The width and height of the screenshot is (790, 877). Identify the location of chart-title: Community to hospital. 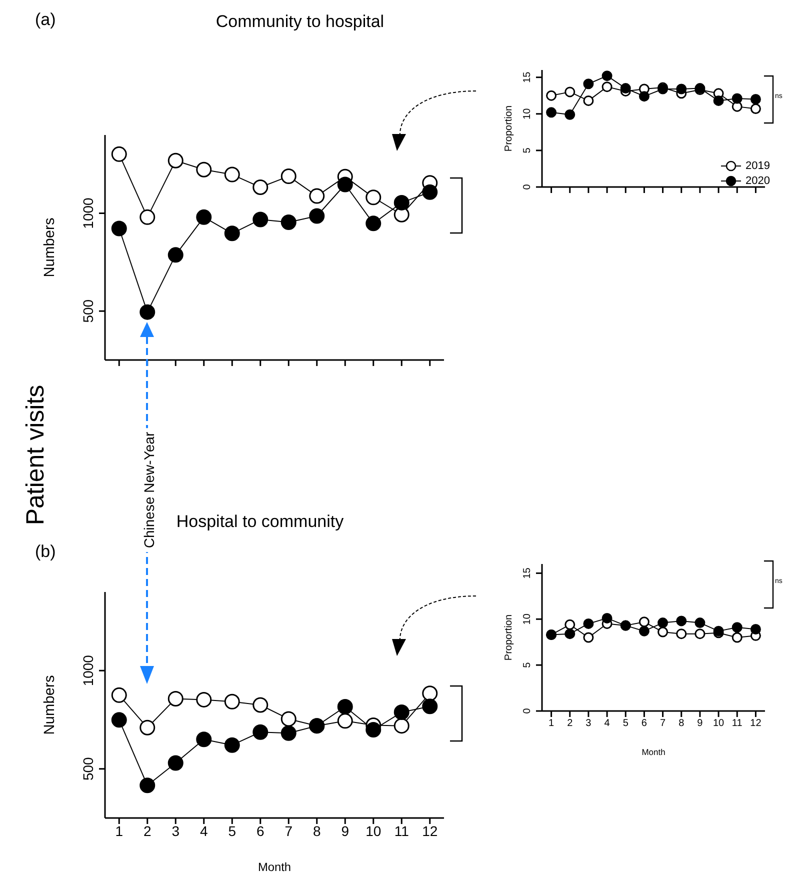
(300, 22).